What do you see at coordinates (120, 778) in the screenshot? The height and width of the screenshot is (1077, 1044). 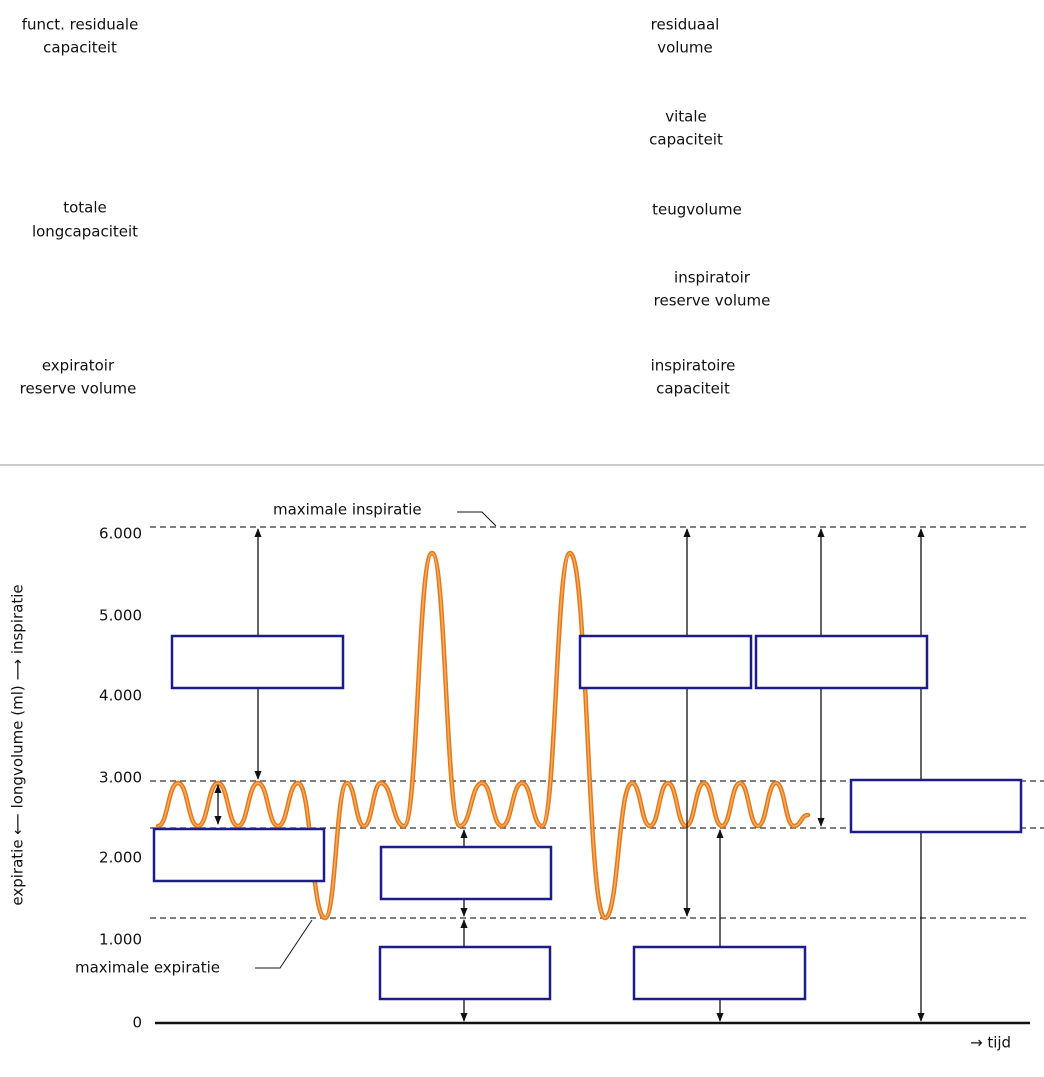 I see `y-tick-label: 3.000` at bounding box center [120, 778].